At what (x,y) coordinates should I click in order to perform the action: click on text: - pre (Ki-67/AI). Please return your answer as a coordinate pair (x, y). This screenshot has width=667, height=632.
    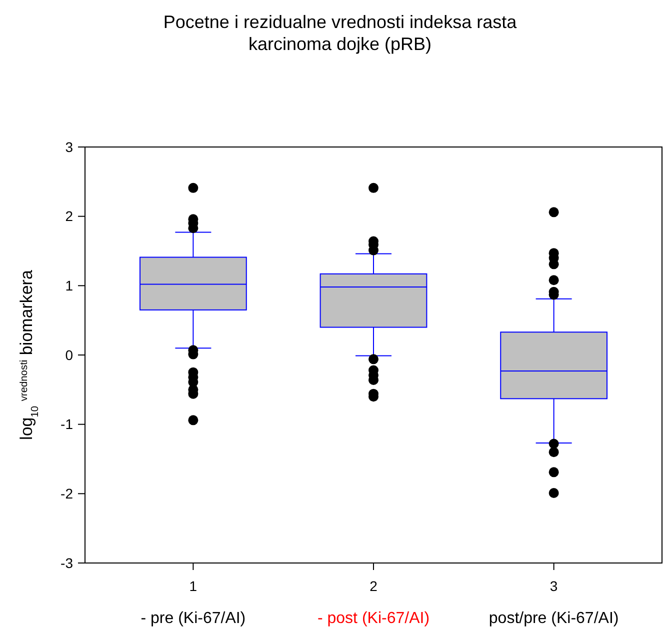
    Looking at the image, I should click on (193, 618).